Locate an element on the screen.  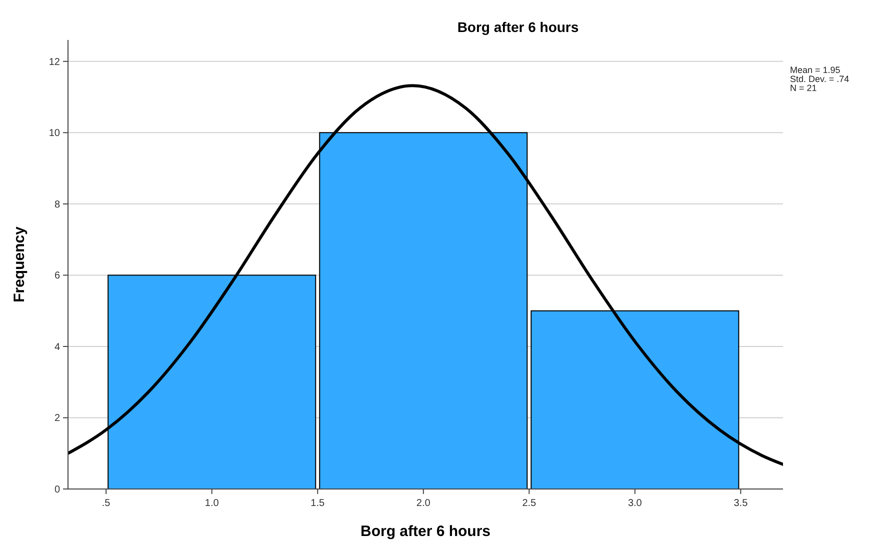
x-tick-label: 3.0 is located at coordinates (635, 503).